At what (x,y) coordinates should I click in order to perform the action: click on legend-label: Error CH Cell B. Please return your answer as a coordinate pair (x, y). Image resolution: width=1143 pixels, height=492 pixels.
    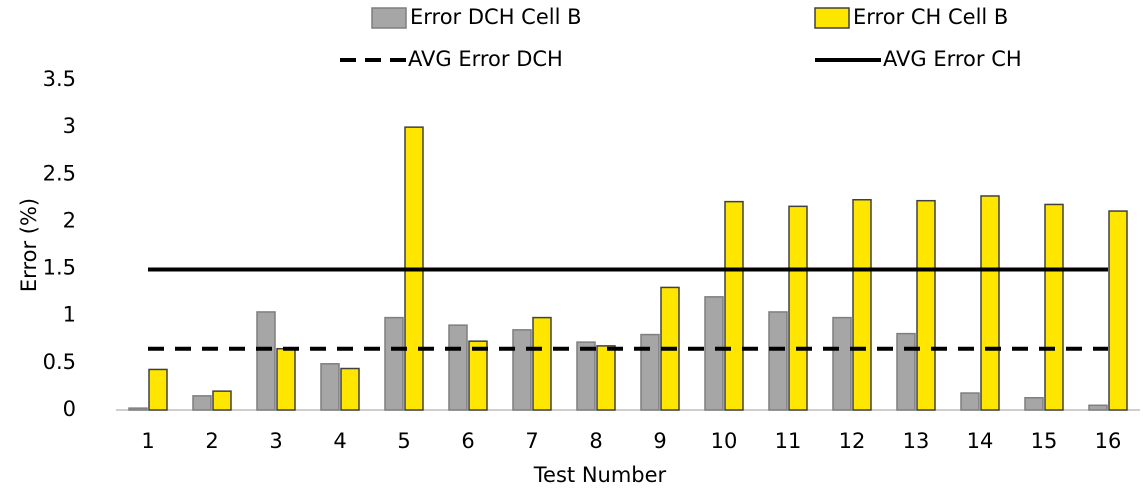
    Looking at the image, I should click on (930, 17).